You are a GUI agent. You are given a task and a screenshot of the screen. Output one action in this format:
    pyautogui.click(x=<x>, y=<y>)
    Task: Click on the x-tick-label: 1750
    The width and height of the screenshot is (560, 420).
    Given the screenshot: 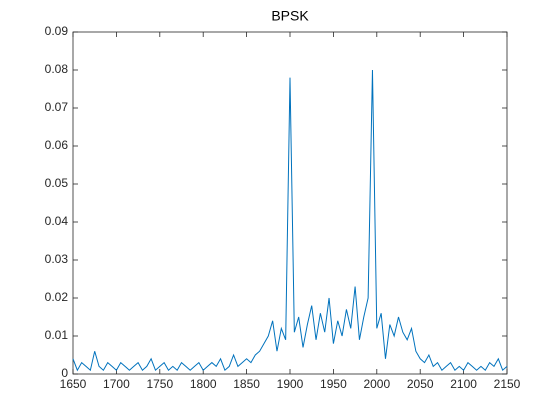 What is the action you would take?
    pyautogui.click(x=159, y=384)
    